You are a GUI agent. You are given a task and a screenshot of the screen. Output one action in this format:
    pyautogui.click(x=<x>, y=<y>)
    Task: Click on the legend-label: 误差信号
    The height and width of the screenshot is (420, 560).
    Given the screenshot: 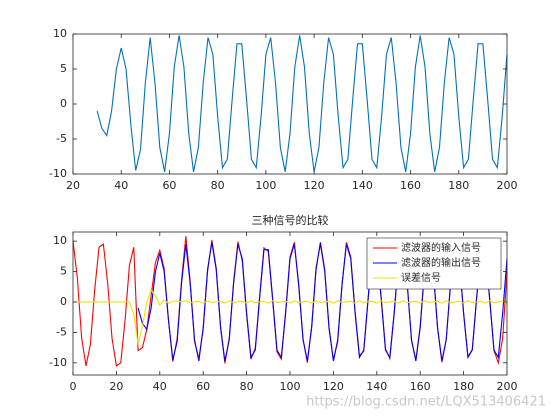 What is the action you would take?
    pyautogui.click(x=421, y=277)
    